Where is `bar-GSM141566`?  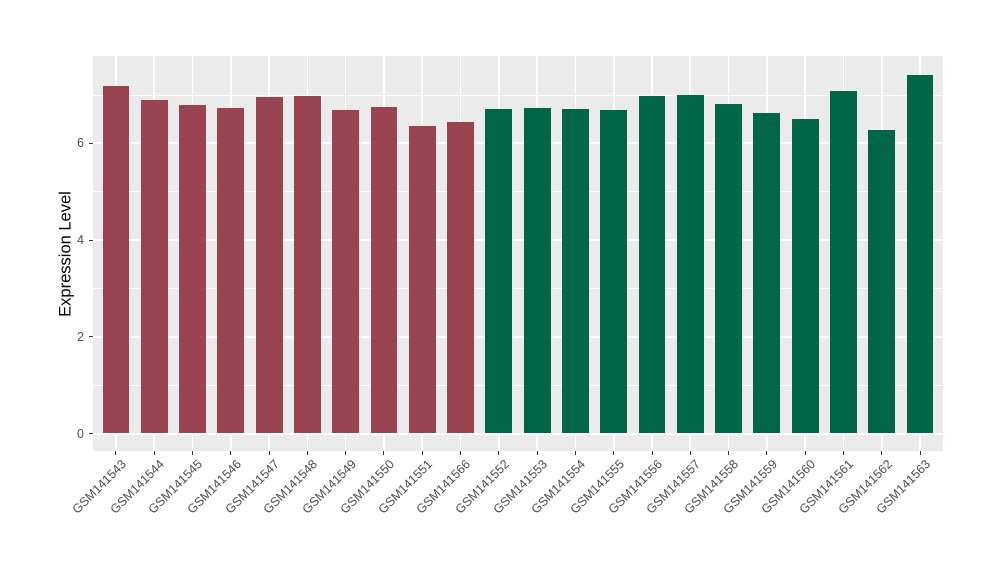
bar-GSM141566 is located at coordinates (460, 277).